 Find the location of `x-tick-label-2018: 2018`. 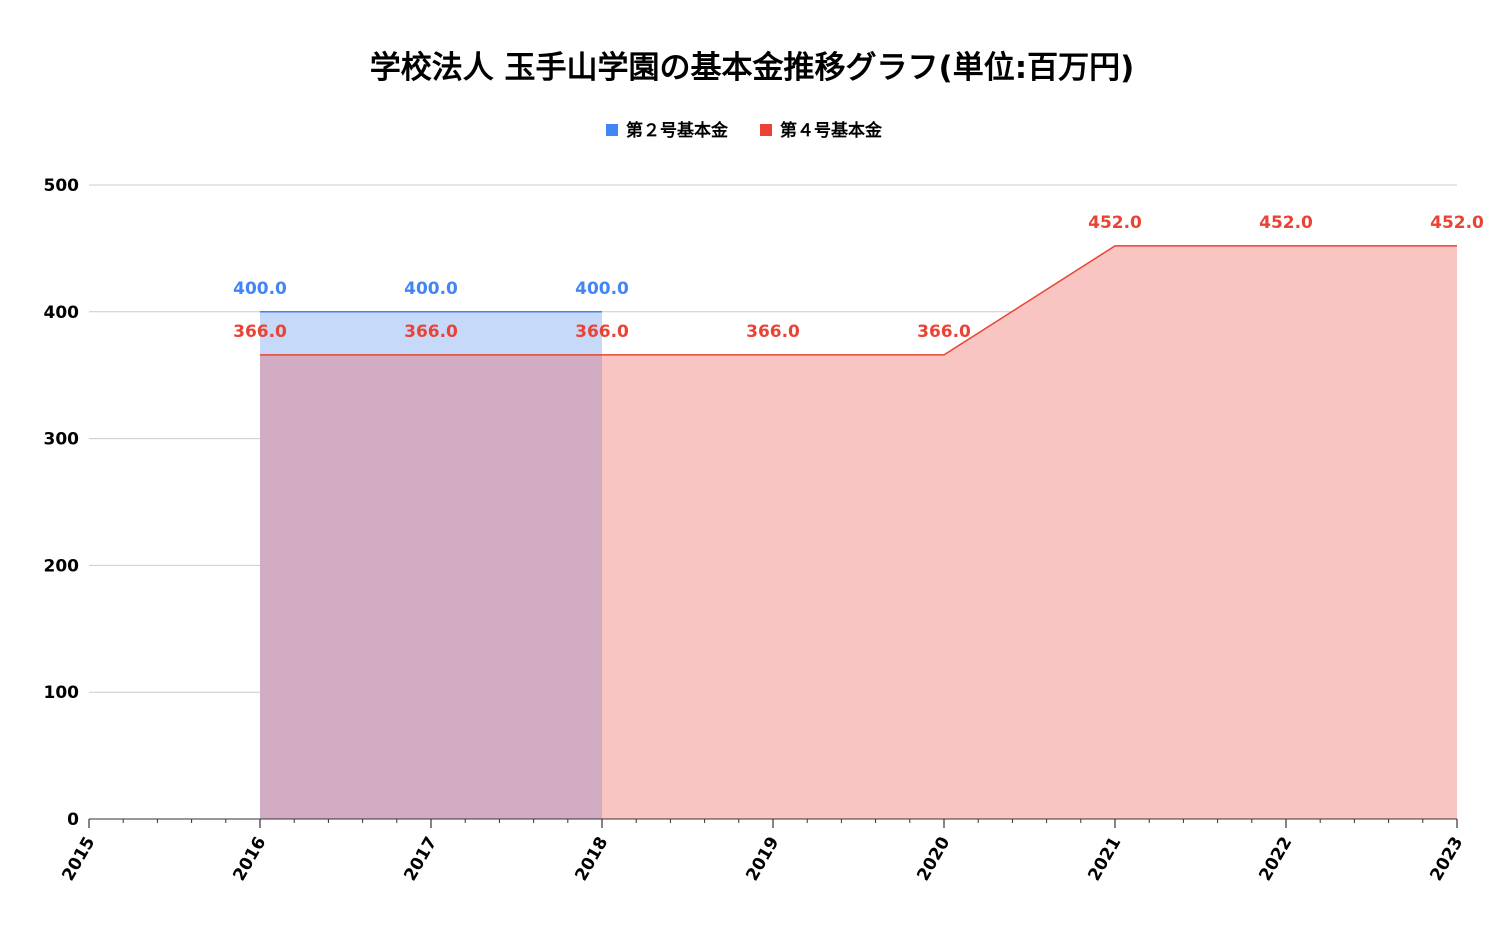

x-tick-label-2018: 2018 is located at coordinates (591, 859).